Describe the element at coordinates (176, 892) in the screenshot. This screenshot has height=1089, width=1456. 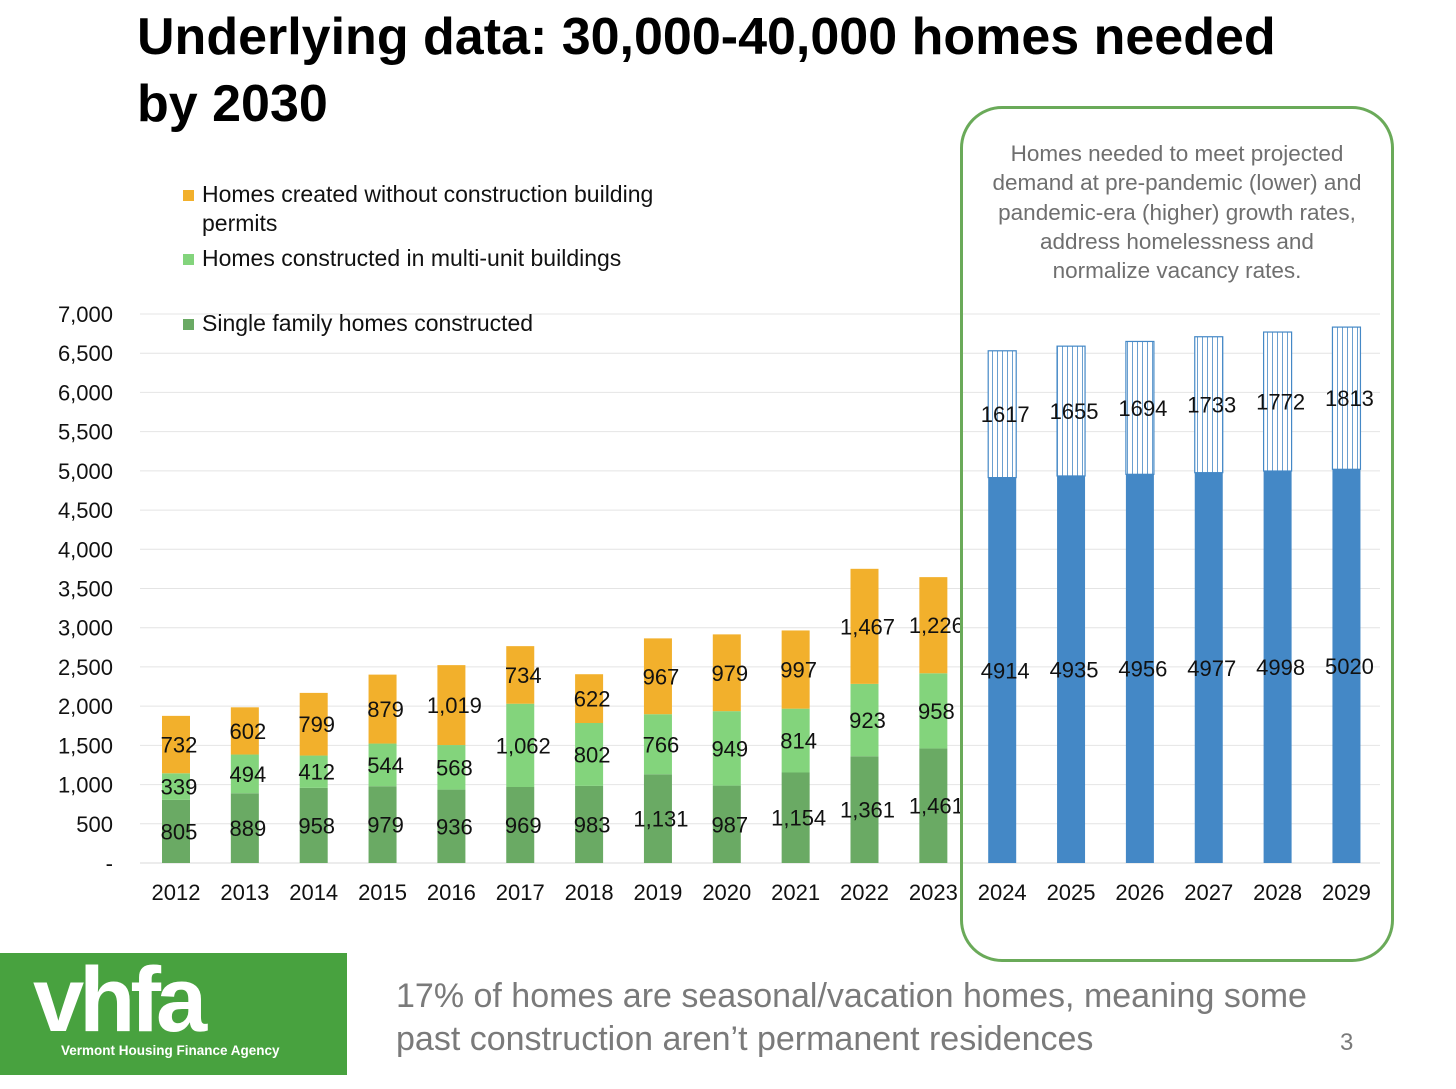
I see `x-tick-label: 2012` at that location.